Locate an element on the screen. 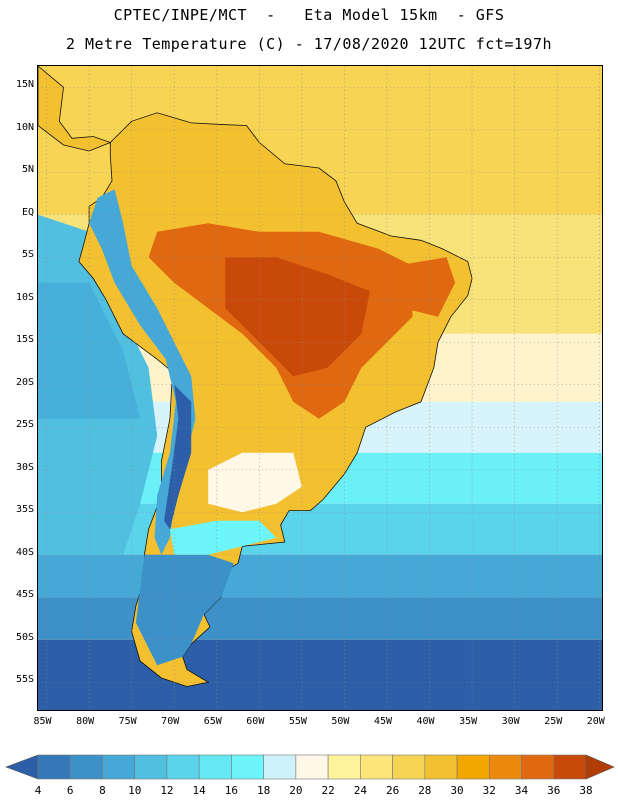  longitude-tick-label: 70W is located at coordinates (170, 721).